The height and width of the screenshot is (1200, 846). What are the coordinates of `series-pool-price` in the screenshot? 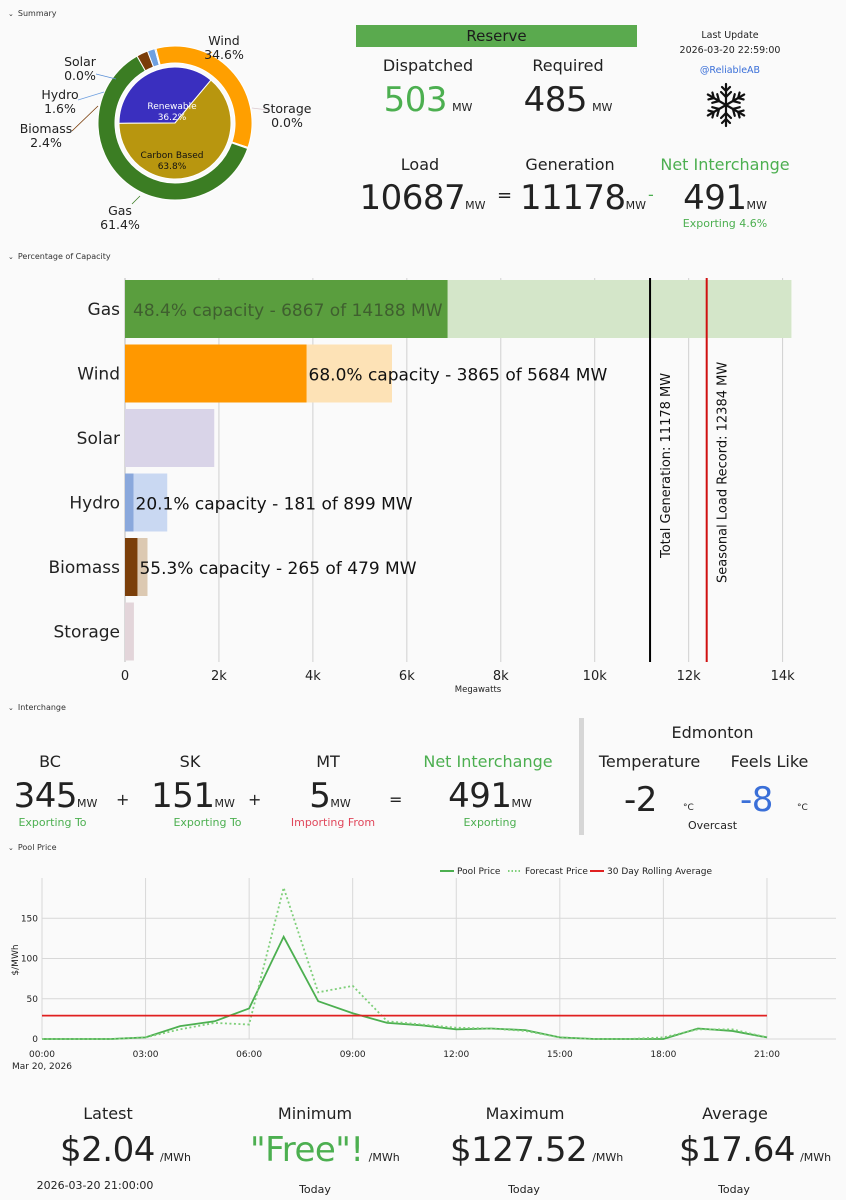 It's located at (405, 987).